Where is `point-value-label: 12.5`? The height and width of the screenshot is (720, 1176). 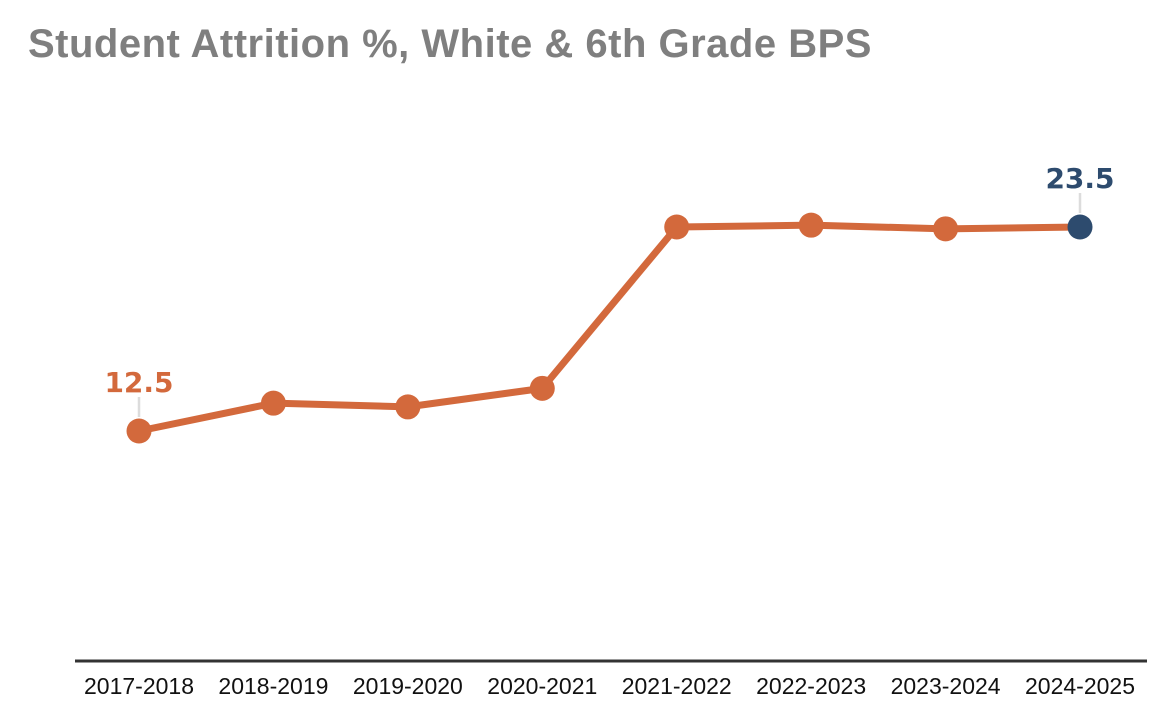 point-value-label: 12.5 is located at coordinates (138, 382).